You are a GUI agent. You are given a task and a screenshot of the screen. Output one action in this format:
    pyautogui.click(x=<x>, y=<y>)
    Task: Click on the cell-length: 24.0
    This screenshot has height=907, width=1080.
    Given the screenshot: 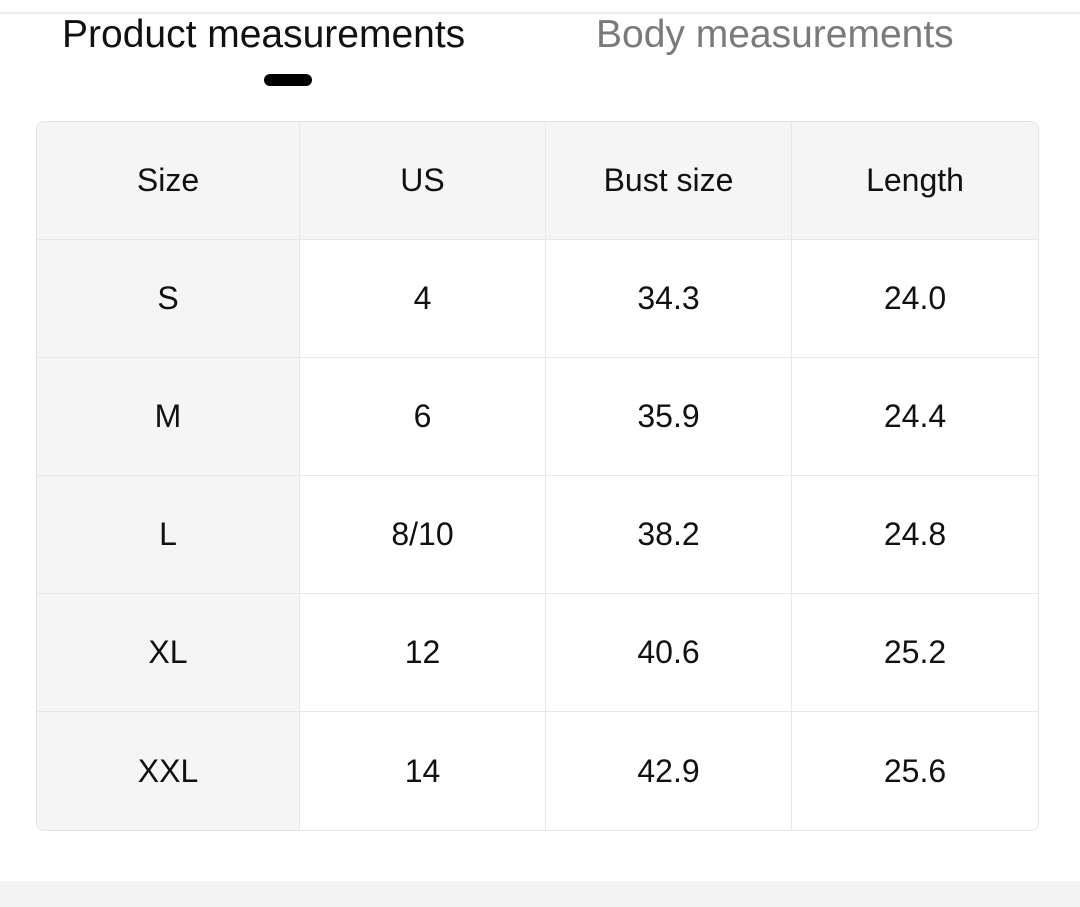 What is the action you would take?
    pyautogui.click(x=915, y=299)
    